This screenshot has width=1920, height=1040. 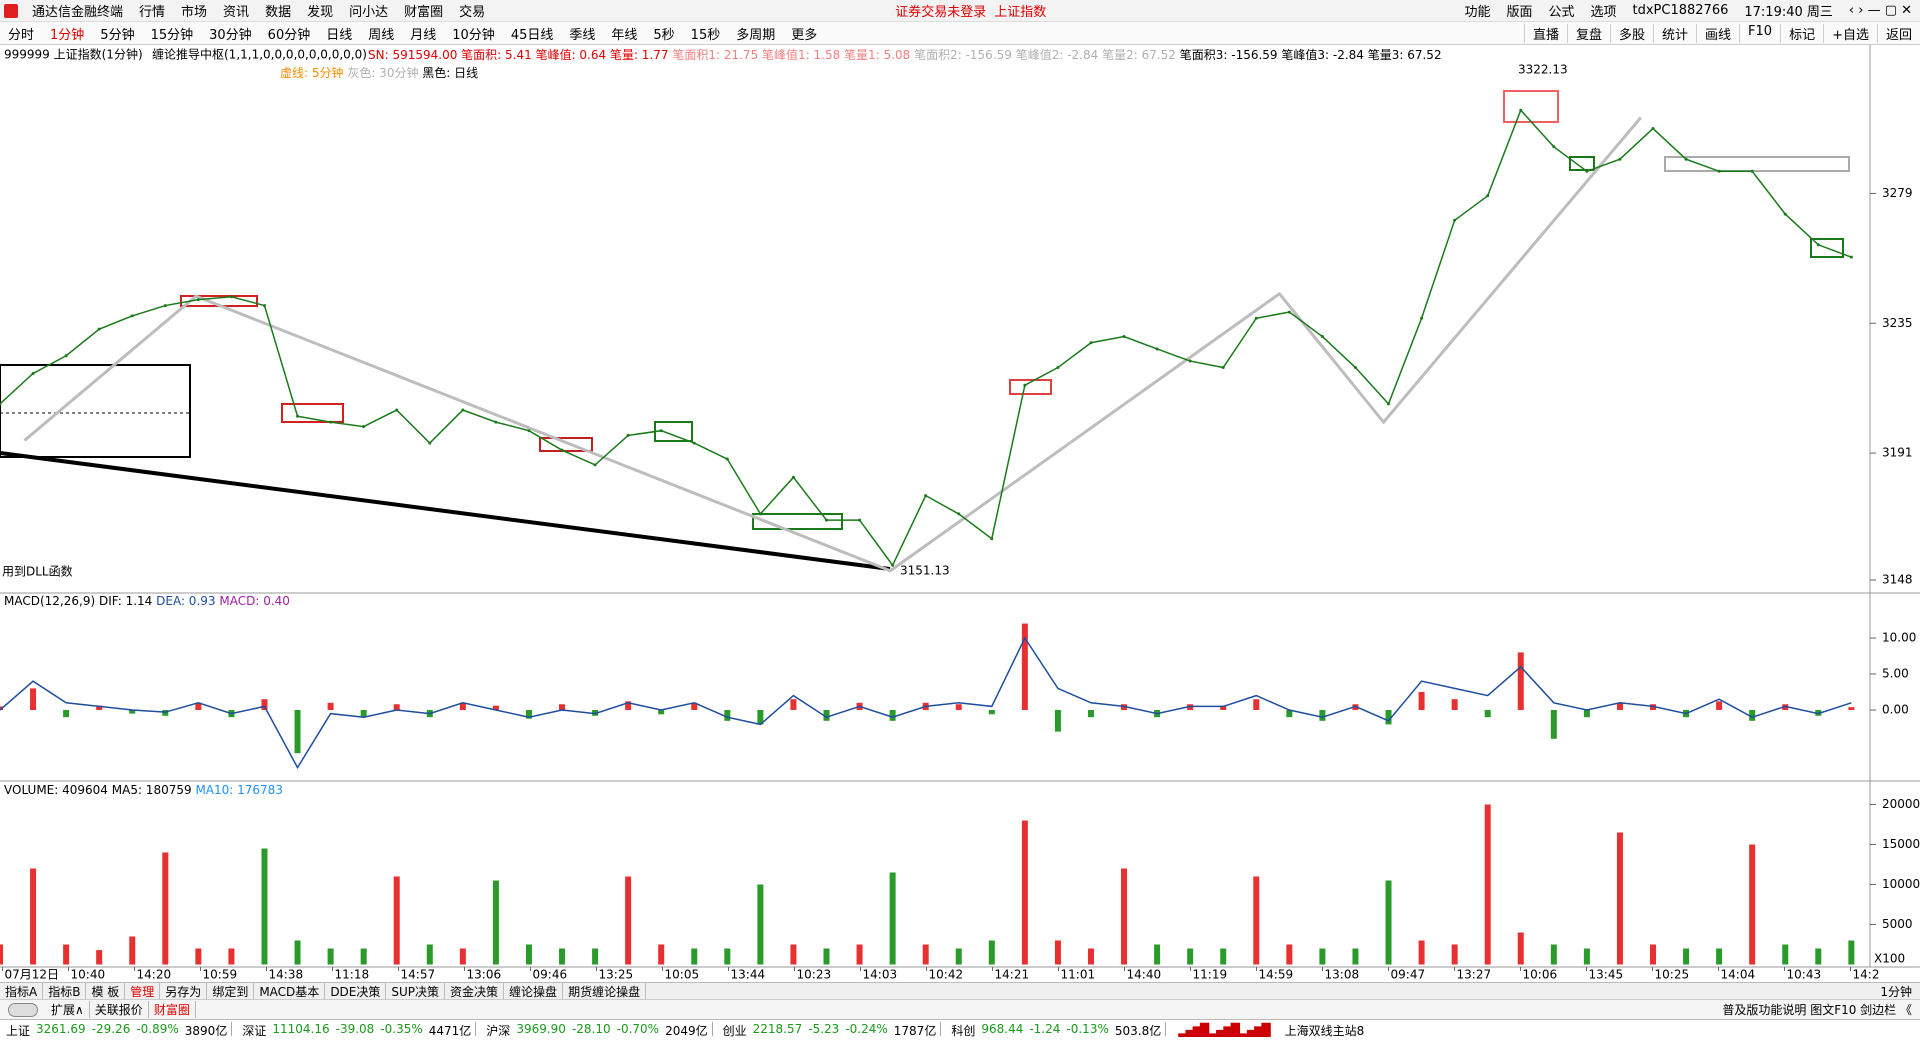 What do you see at coordinates (423, 35) in the screenshot?
I see `period-tab: 月线` at bounding box center [423, 35].